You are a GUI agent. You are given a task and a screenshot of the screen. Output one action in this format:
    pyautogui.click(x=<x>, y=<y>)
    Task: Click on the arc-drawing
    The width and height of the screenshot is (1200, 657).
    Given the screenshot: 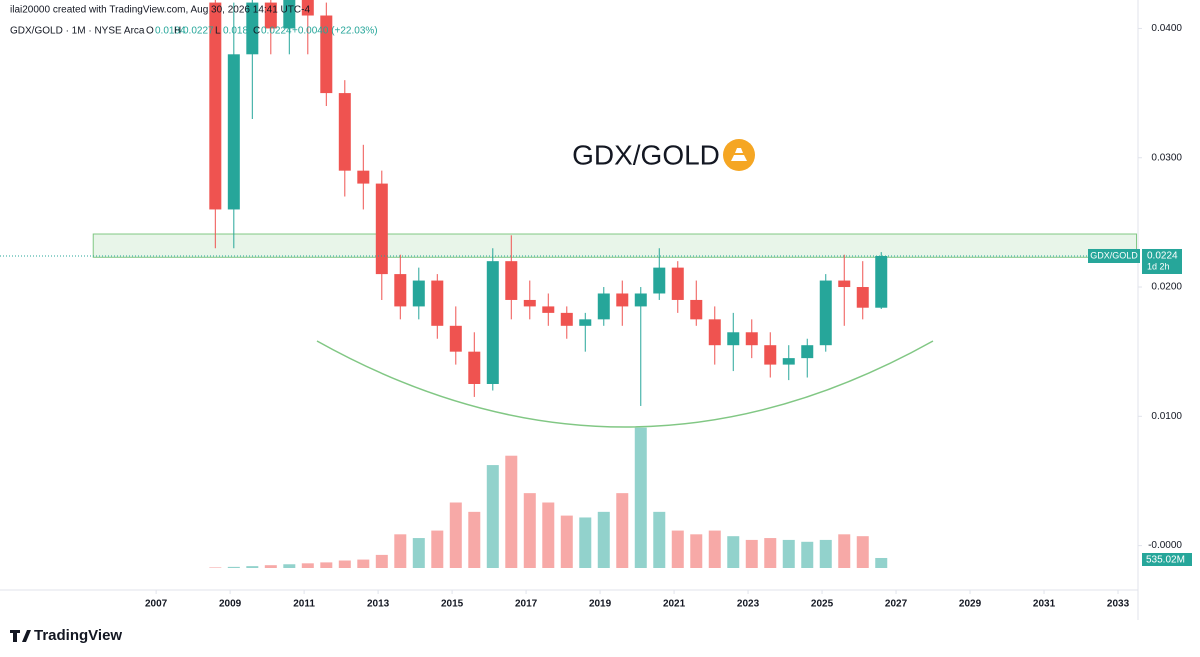 What is the action you would take?
    pyautogui.click(x=625, y=384)
    